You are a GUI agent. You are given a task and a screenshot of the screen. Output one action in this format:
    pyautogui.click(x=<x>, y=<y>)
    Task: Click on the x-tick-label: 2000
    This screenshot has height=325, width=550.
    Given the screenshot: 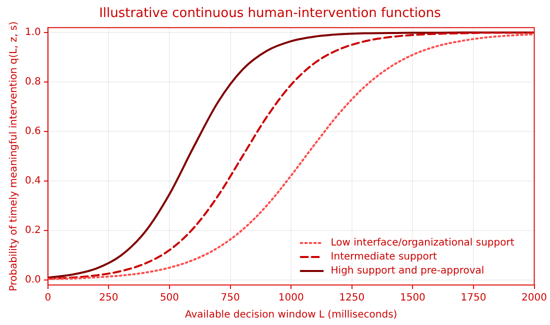 What is the action you would take?
    pyautogui.click(x=534, y=298)
    